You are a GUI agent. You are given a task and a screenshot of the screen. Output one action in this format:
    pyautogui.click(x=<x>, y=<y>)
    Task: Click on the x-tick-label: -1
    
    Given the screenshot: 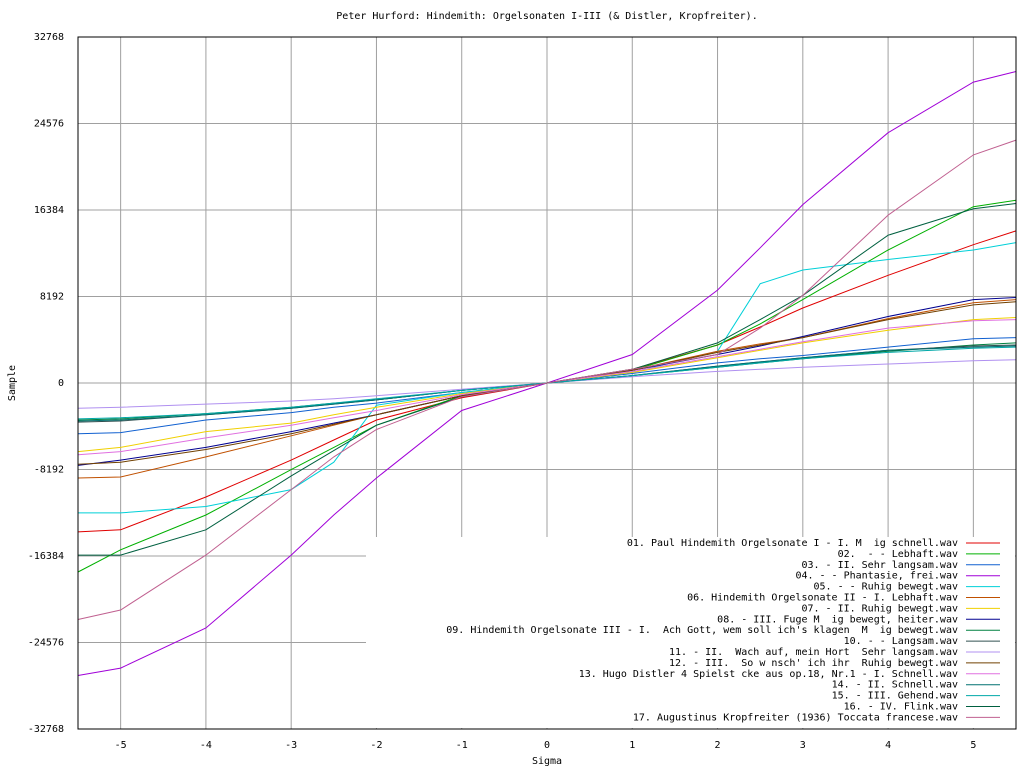 What is the action you would take?
    pyautogui.click(x=462, y=745)
    